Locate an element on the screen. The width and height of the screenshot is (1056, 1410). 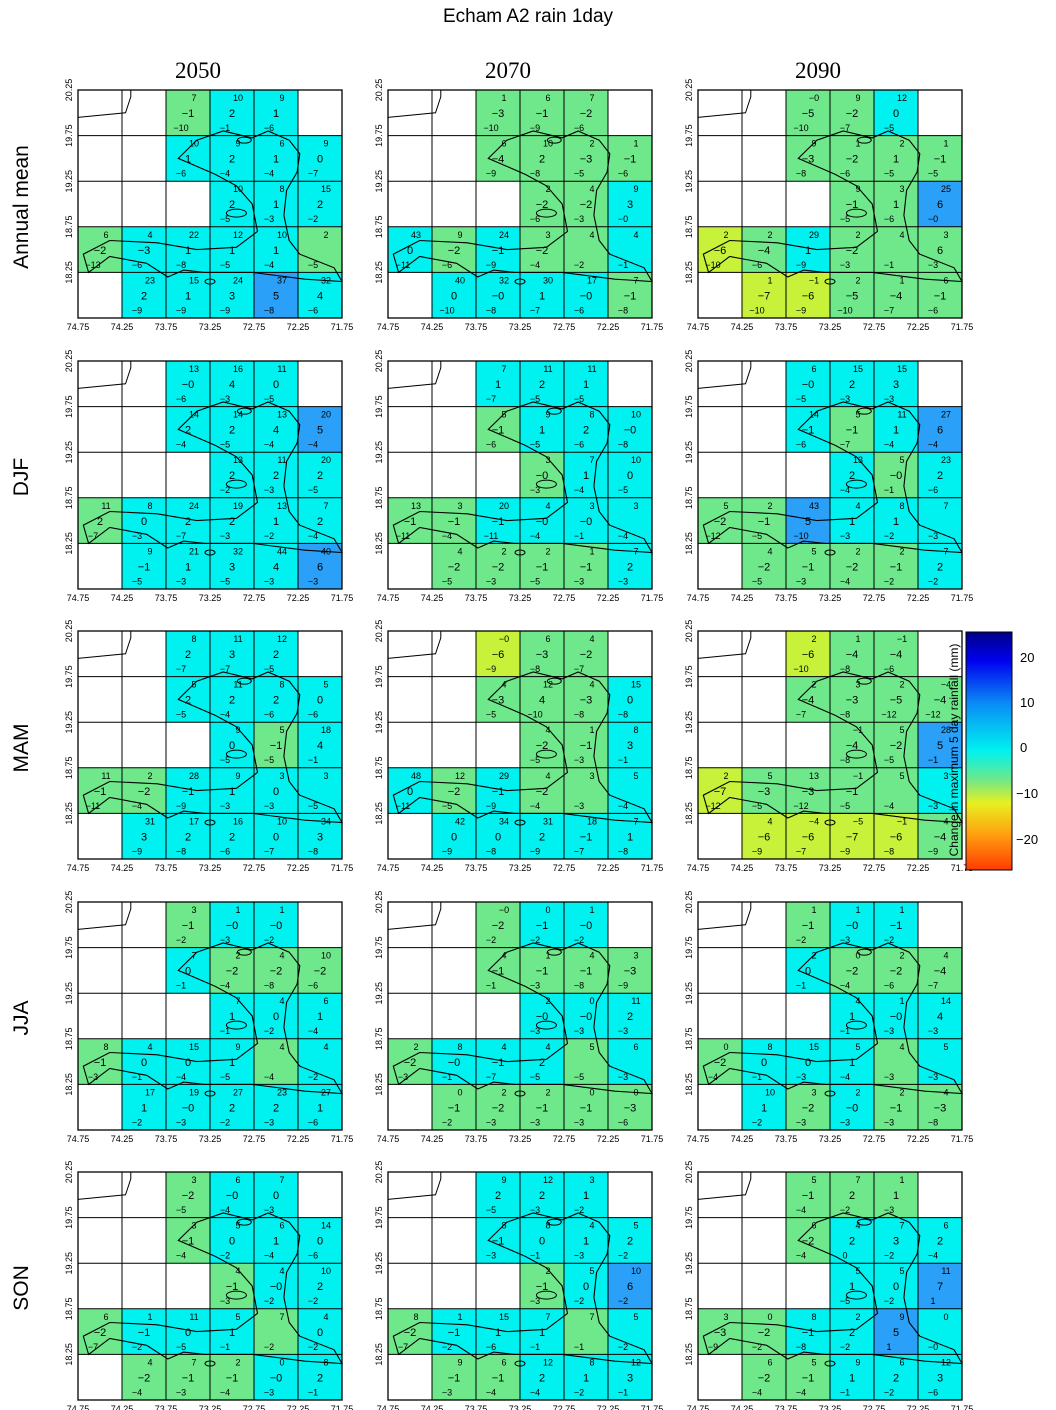
cell-median-label: 3 is located at coordinates (232, 655).